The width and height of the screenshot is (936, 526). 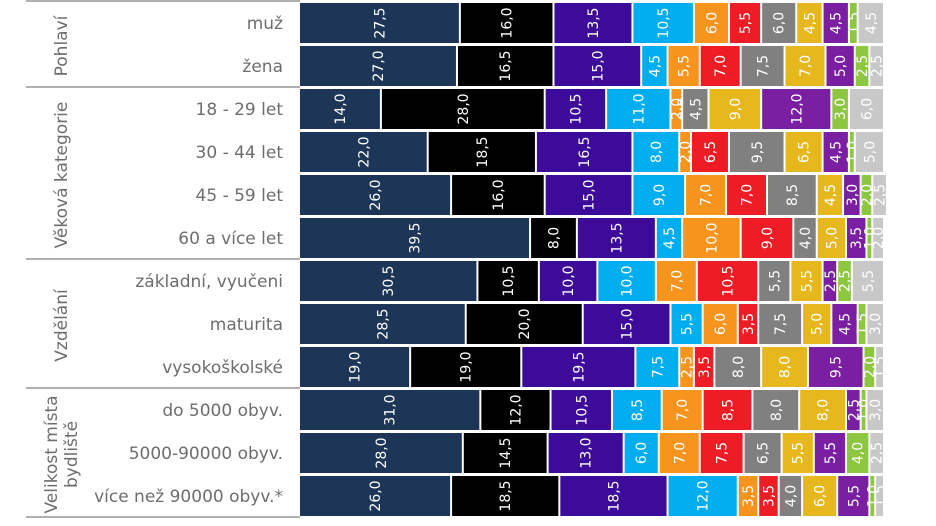 I want to click on row-label: 45 - 59 let, so click(x=240, y=196).